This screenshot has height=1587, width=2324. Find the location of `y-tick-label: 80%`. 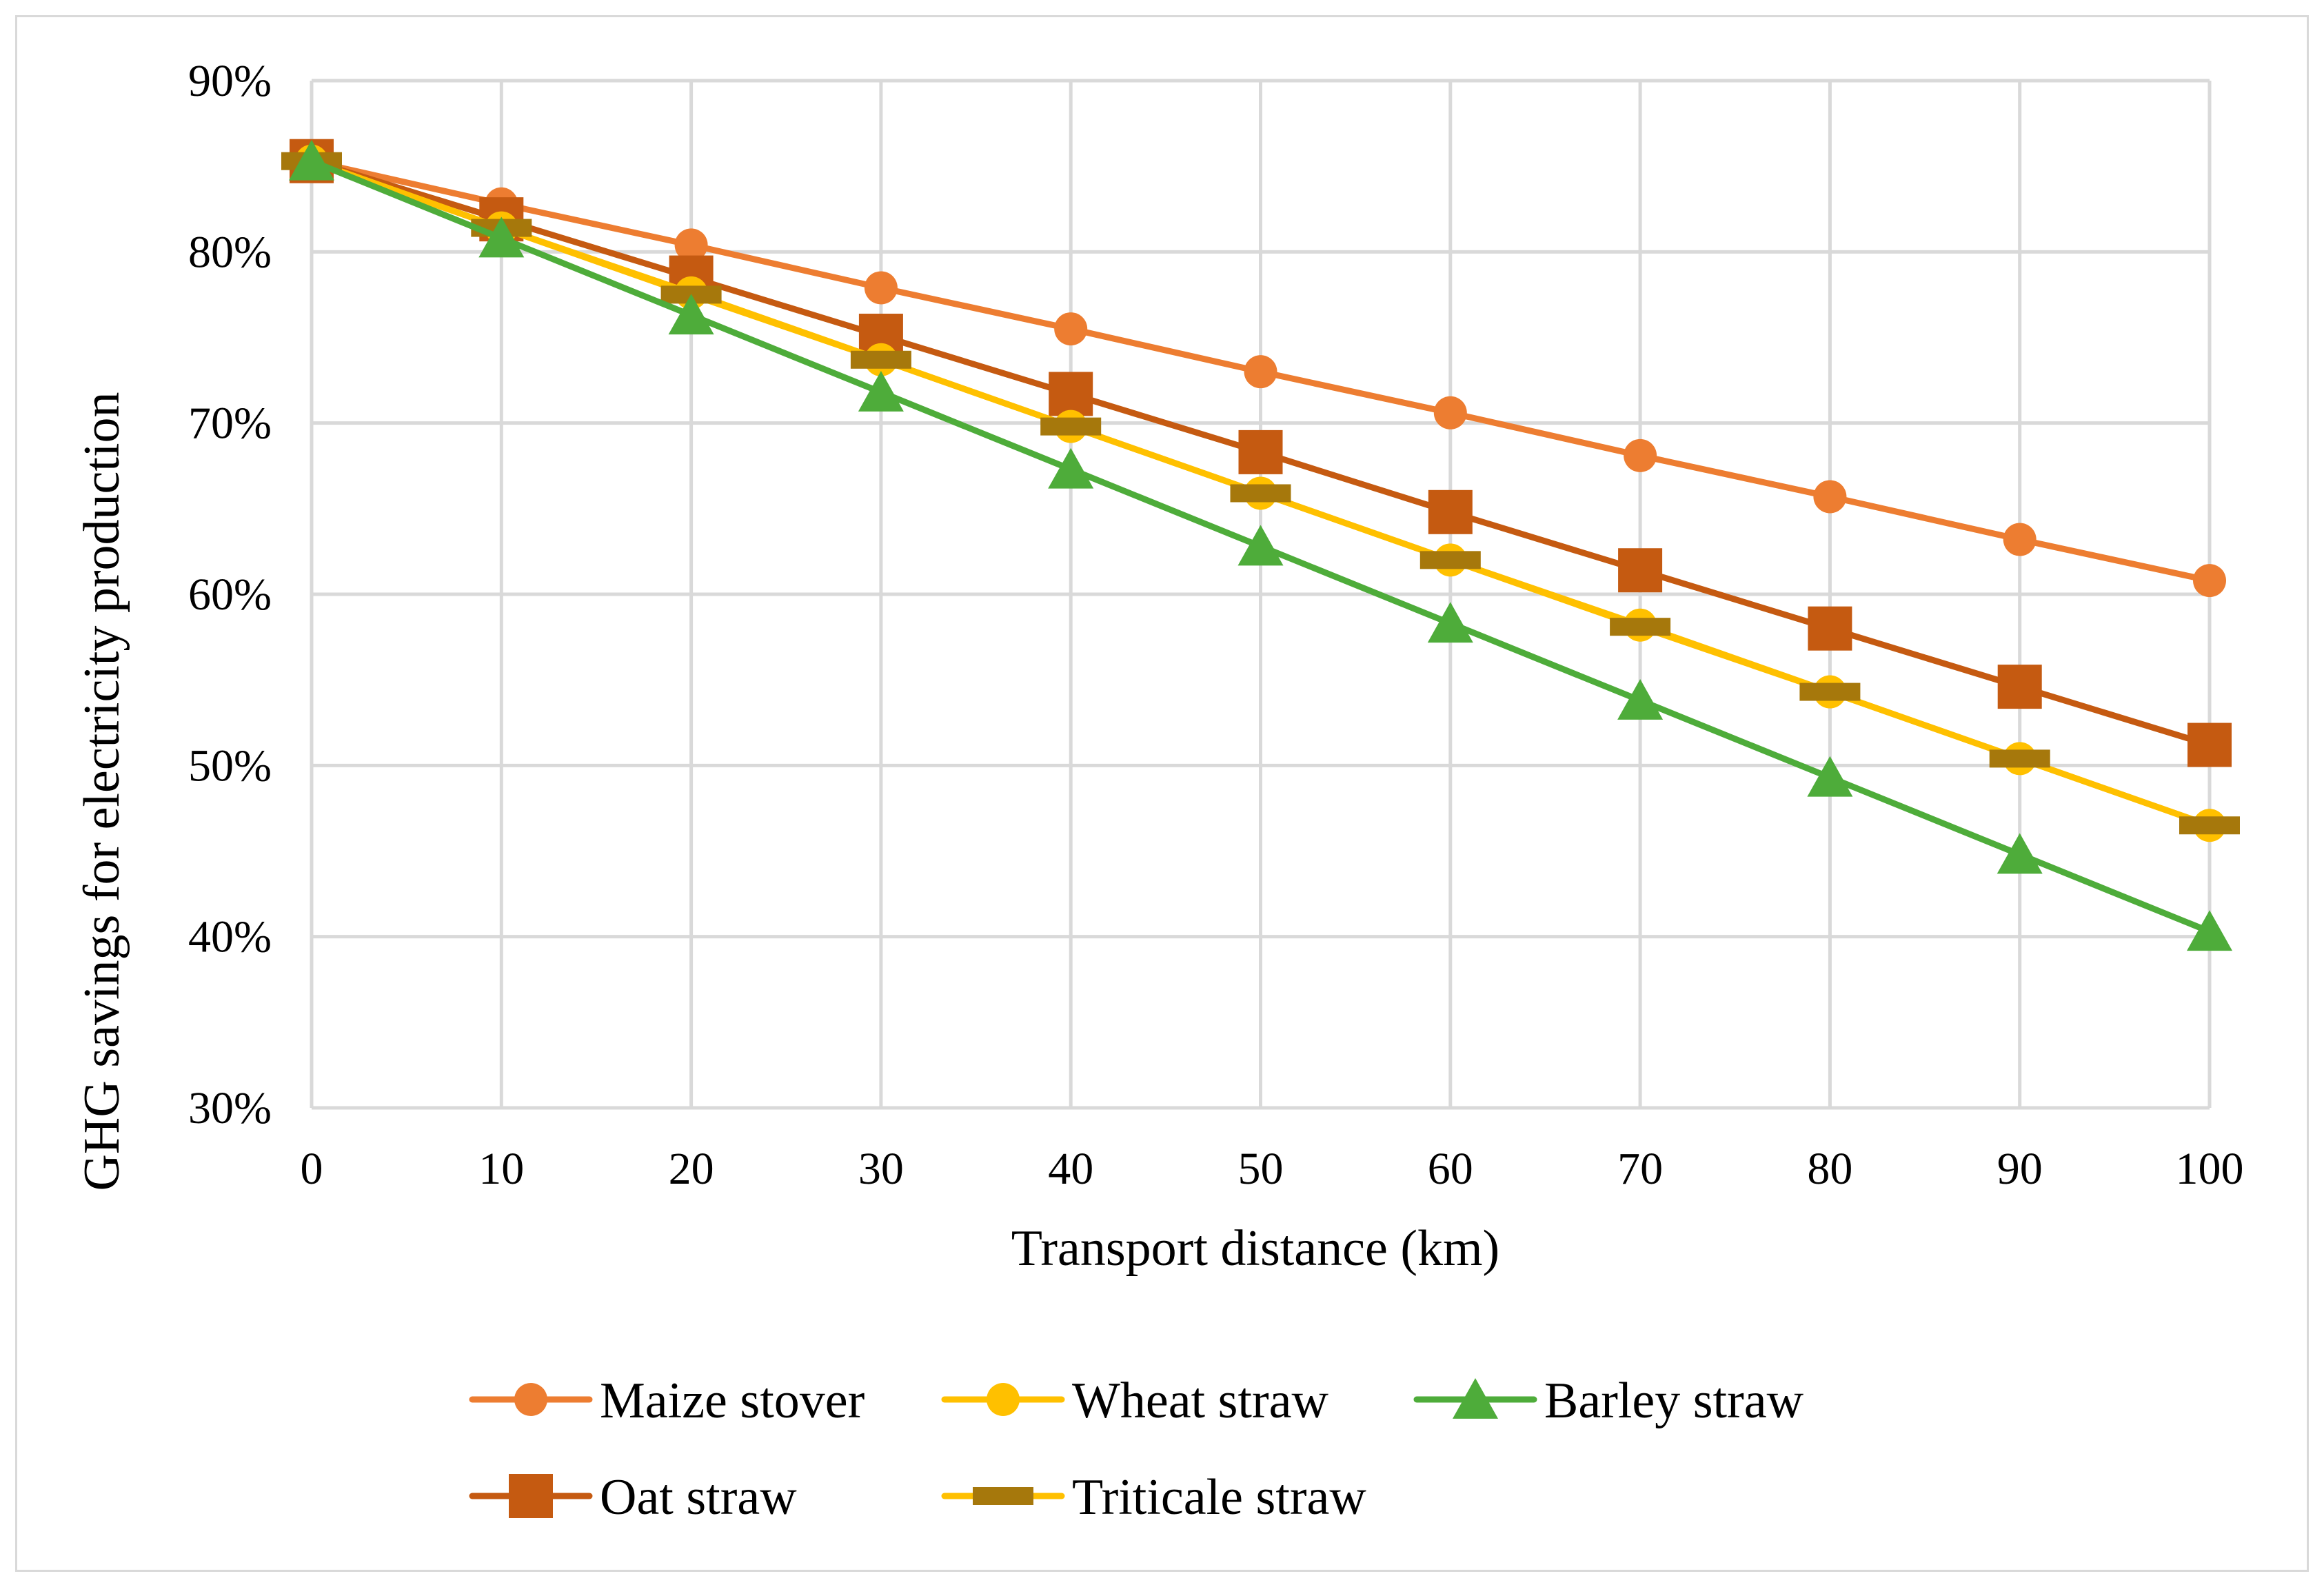

y-tick-label: 80% is located at coordinates (230, 252).